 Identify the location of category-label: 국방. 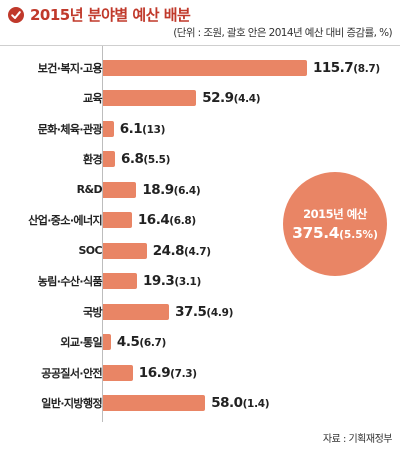
(92, 312).